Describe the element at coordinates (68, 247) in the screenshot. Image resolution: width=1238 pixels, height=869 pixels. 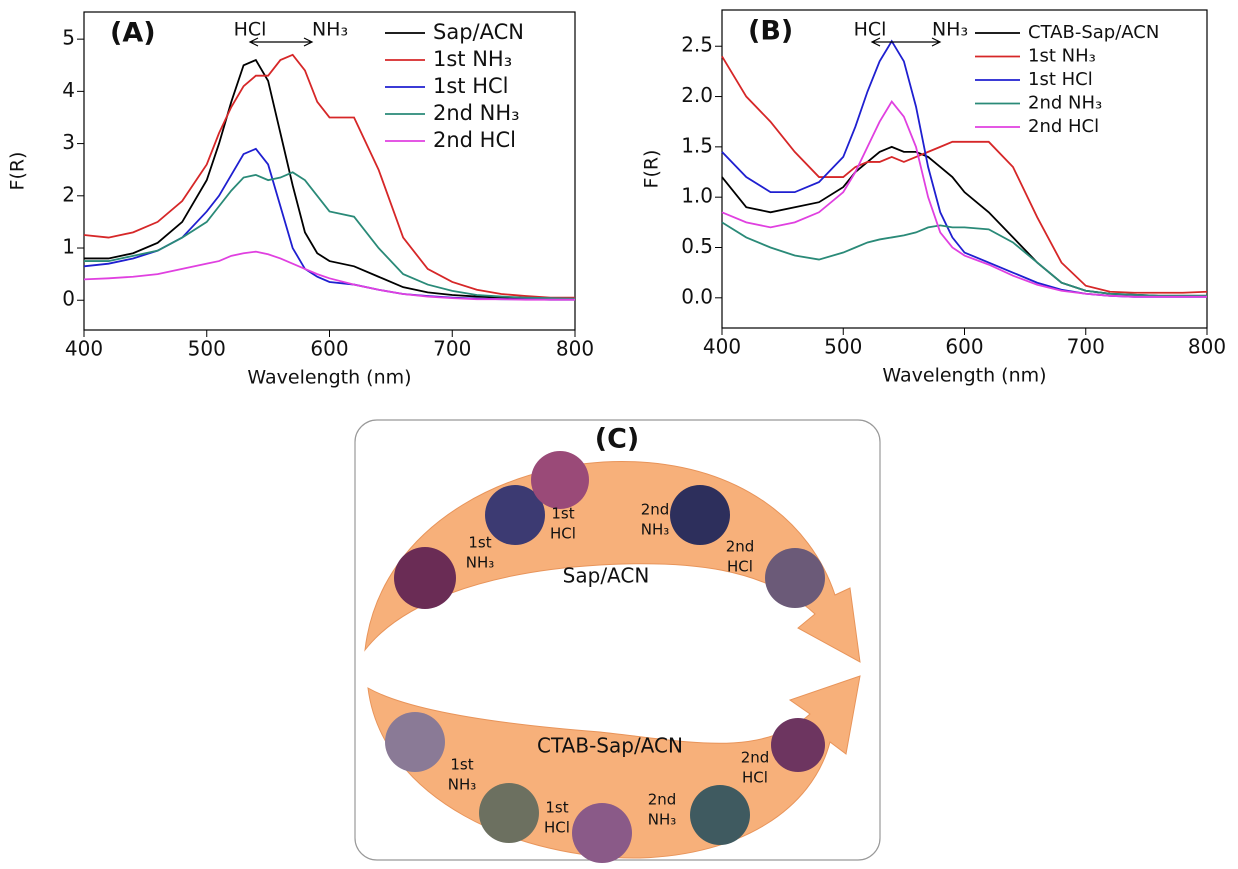
I see `y-tick-label: 1` at that location.